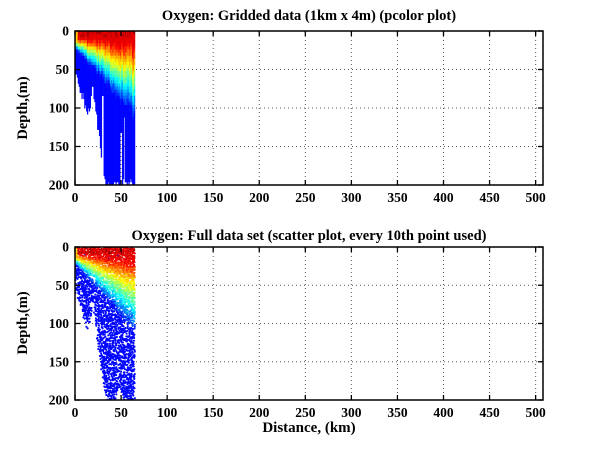  Describe the element at coordinates (309, 428) in the screenshot. I see `x-axis-label: Distance, (km)` at that location.